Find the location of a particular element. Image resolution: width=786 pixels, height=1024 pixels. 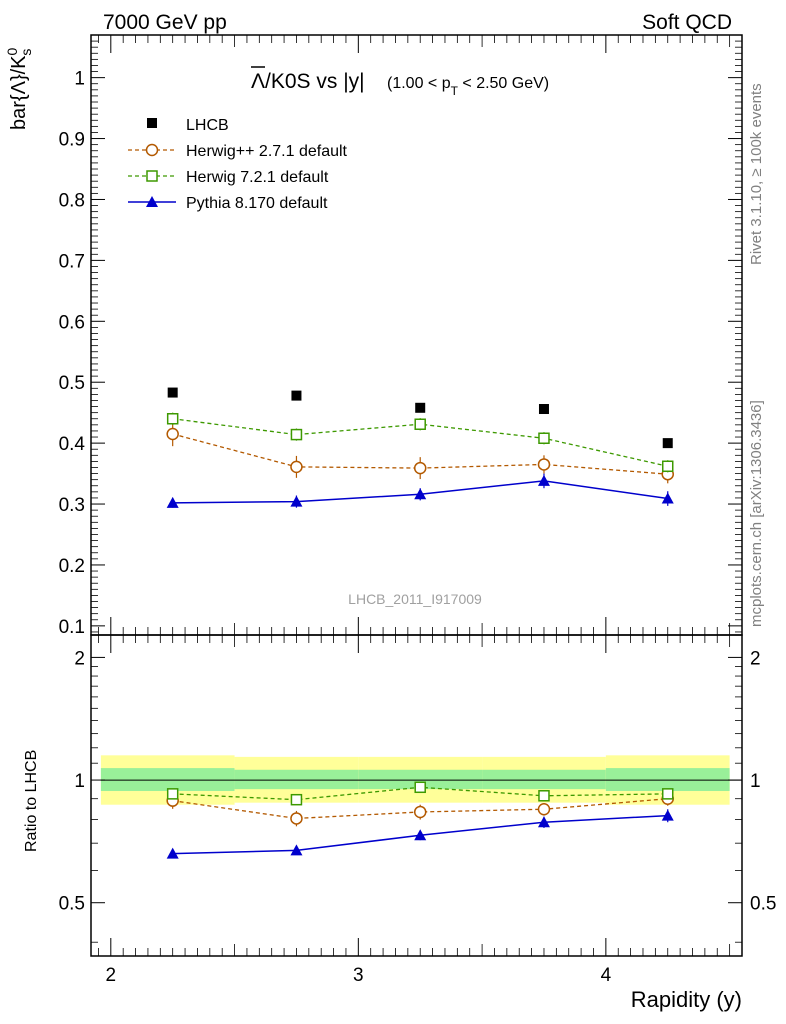

main-series is located at coordinates (420, 447).